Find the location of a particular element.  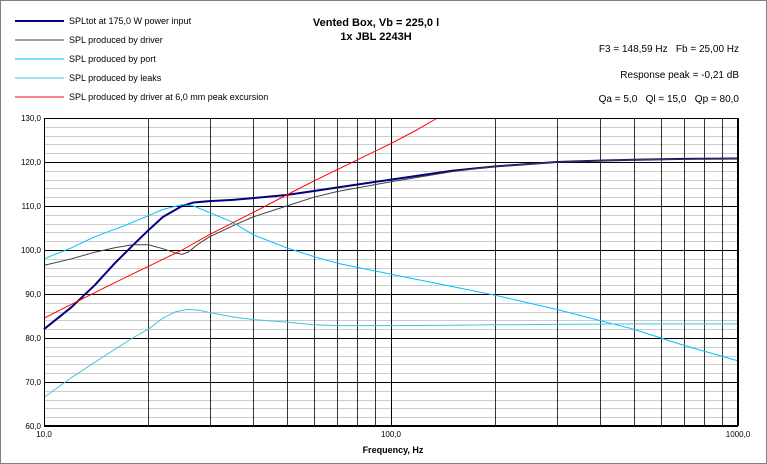

y-tick-label: 70,0 is located at coordinates (33, 382).